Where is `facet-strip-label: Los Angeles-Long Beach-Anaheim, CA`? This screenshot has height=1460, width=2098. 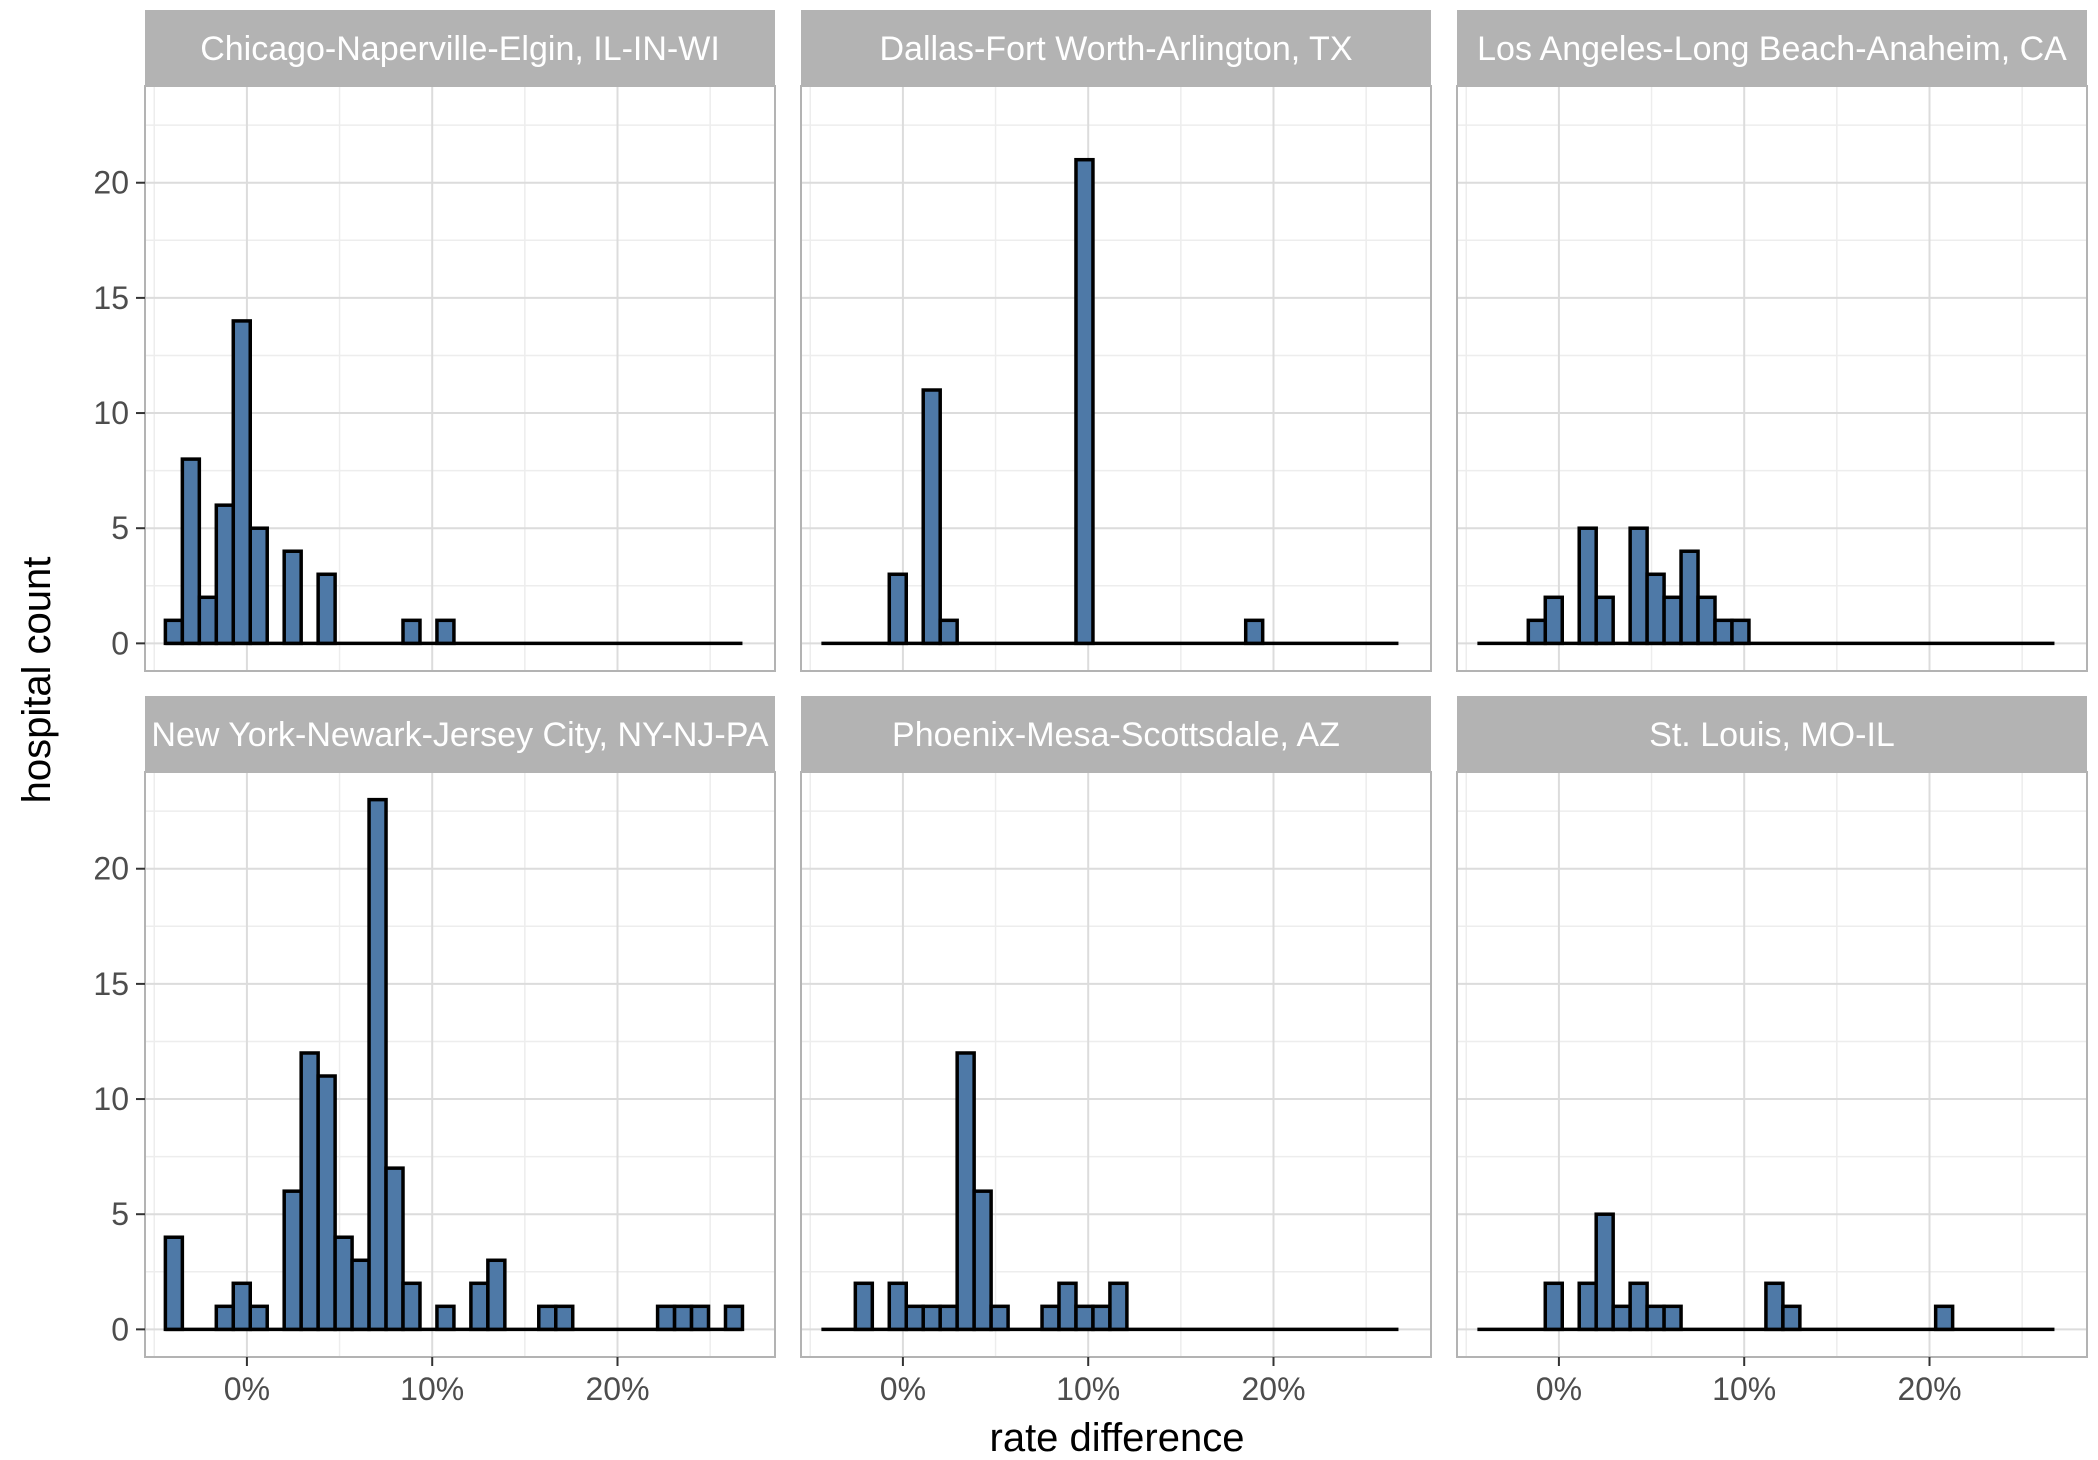 facet-strip-label: Los Angeles-Long Beach-Anaheim, CA is located at coordinates (1772, 49).